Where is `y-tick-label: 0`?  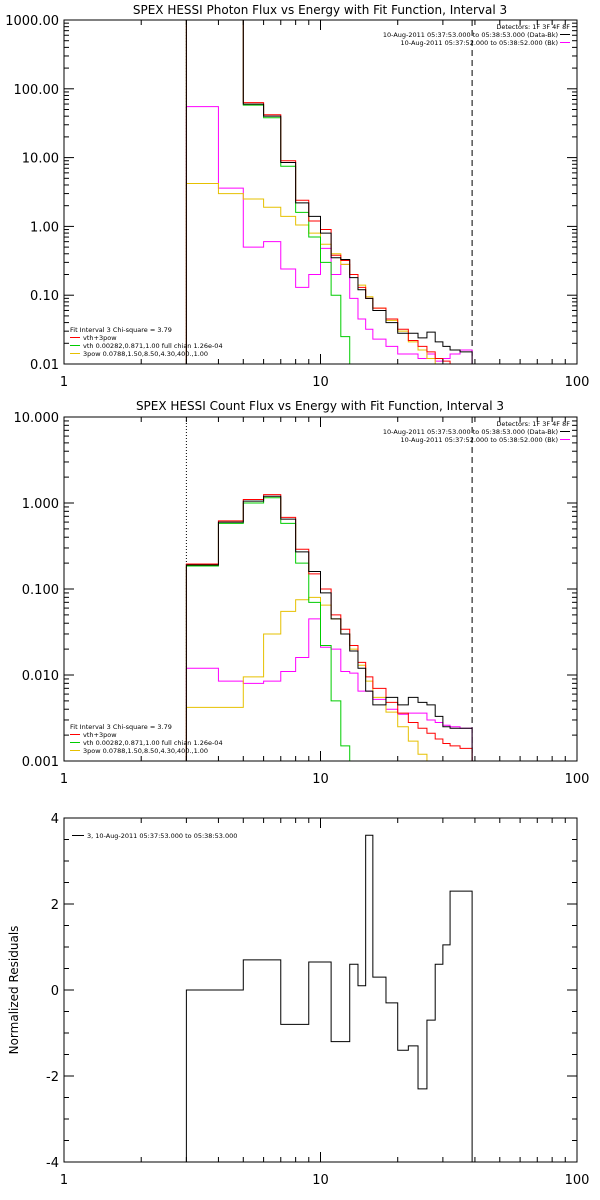
y-tick-label: 0 is located at coordinates (55, 991).